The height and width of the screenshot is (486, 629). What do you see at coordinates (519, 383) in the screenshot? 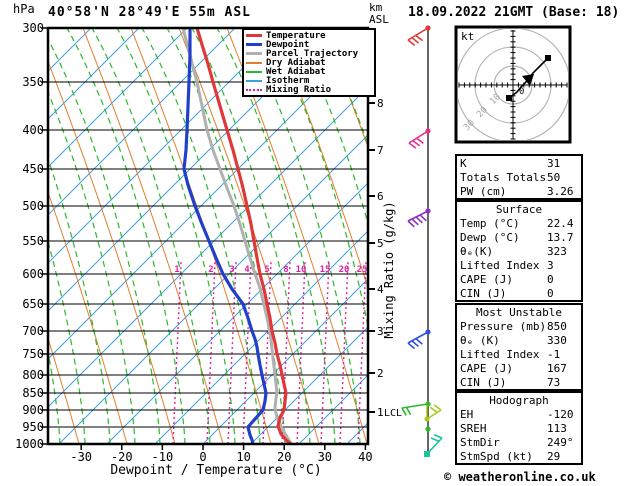
I see `panel-row: CIN (J) 73` at bounding box center [519, 383].